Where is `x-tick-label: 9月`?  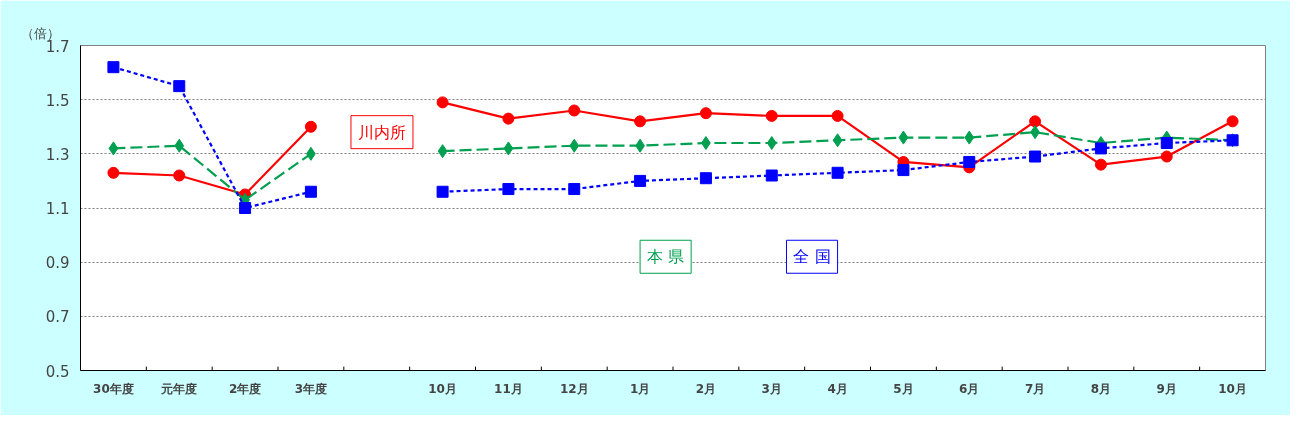 x-tick-label: 9月 is located at coordinates (1166, 388).